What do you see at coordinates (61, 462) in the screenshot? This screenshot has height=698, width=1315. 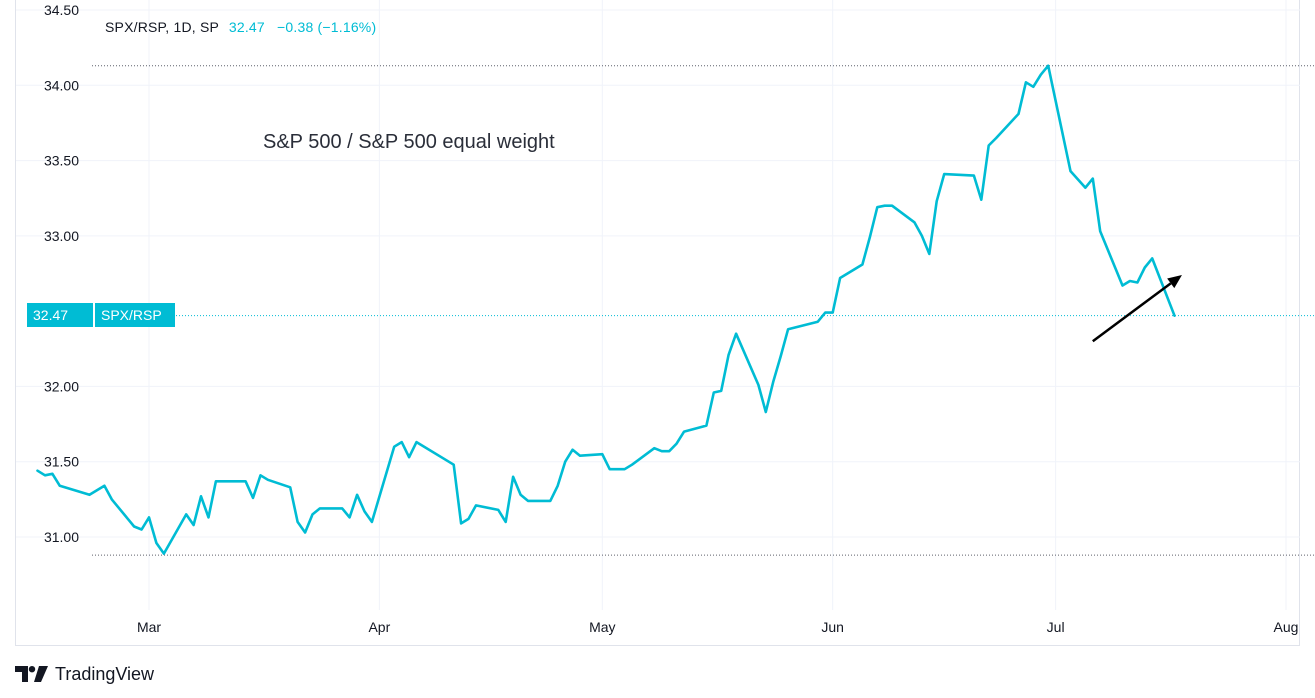 I see `y-tick-label: 31.50` at bounding box center [61, 462].